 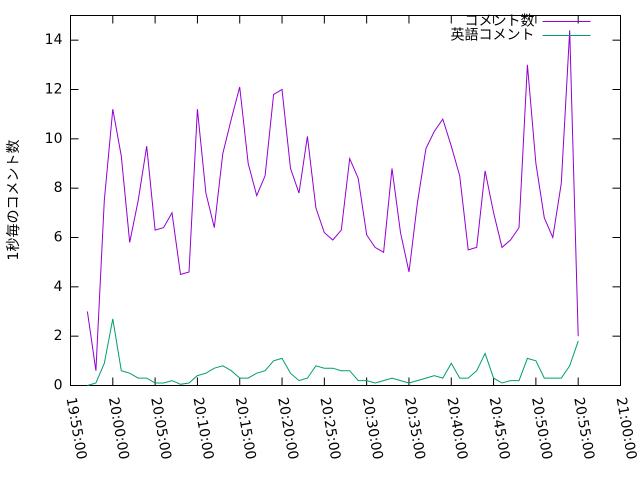 I want to click on y-axis-label: 1秒毎のコメント数, so click(x=14, y=200).